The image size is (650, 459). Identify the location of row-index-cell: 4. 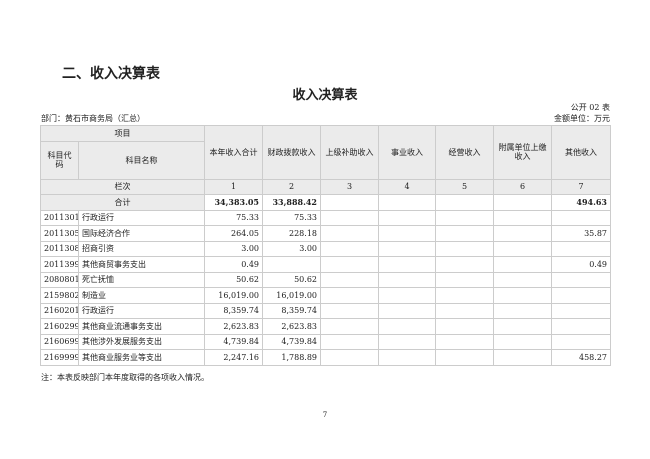
(407, 186).